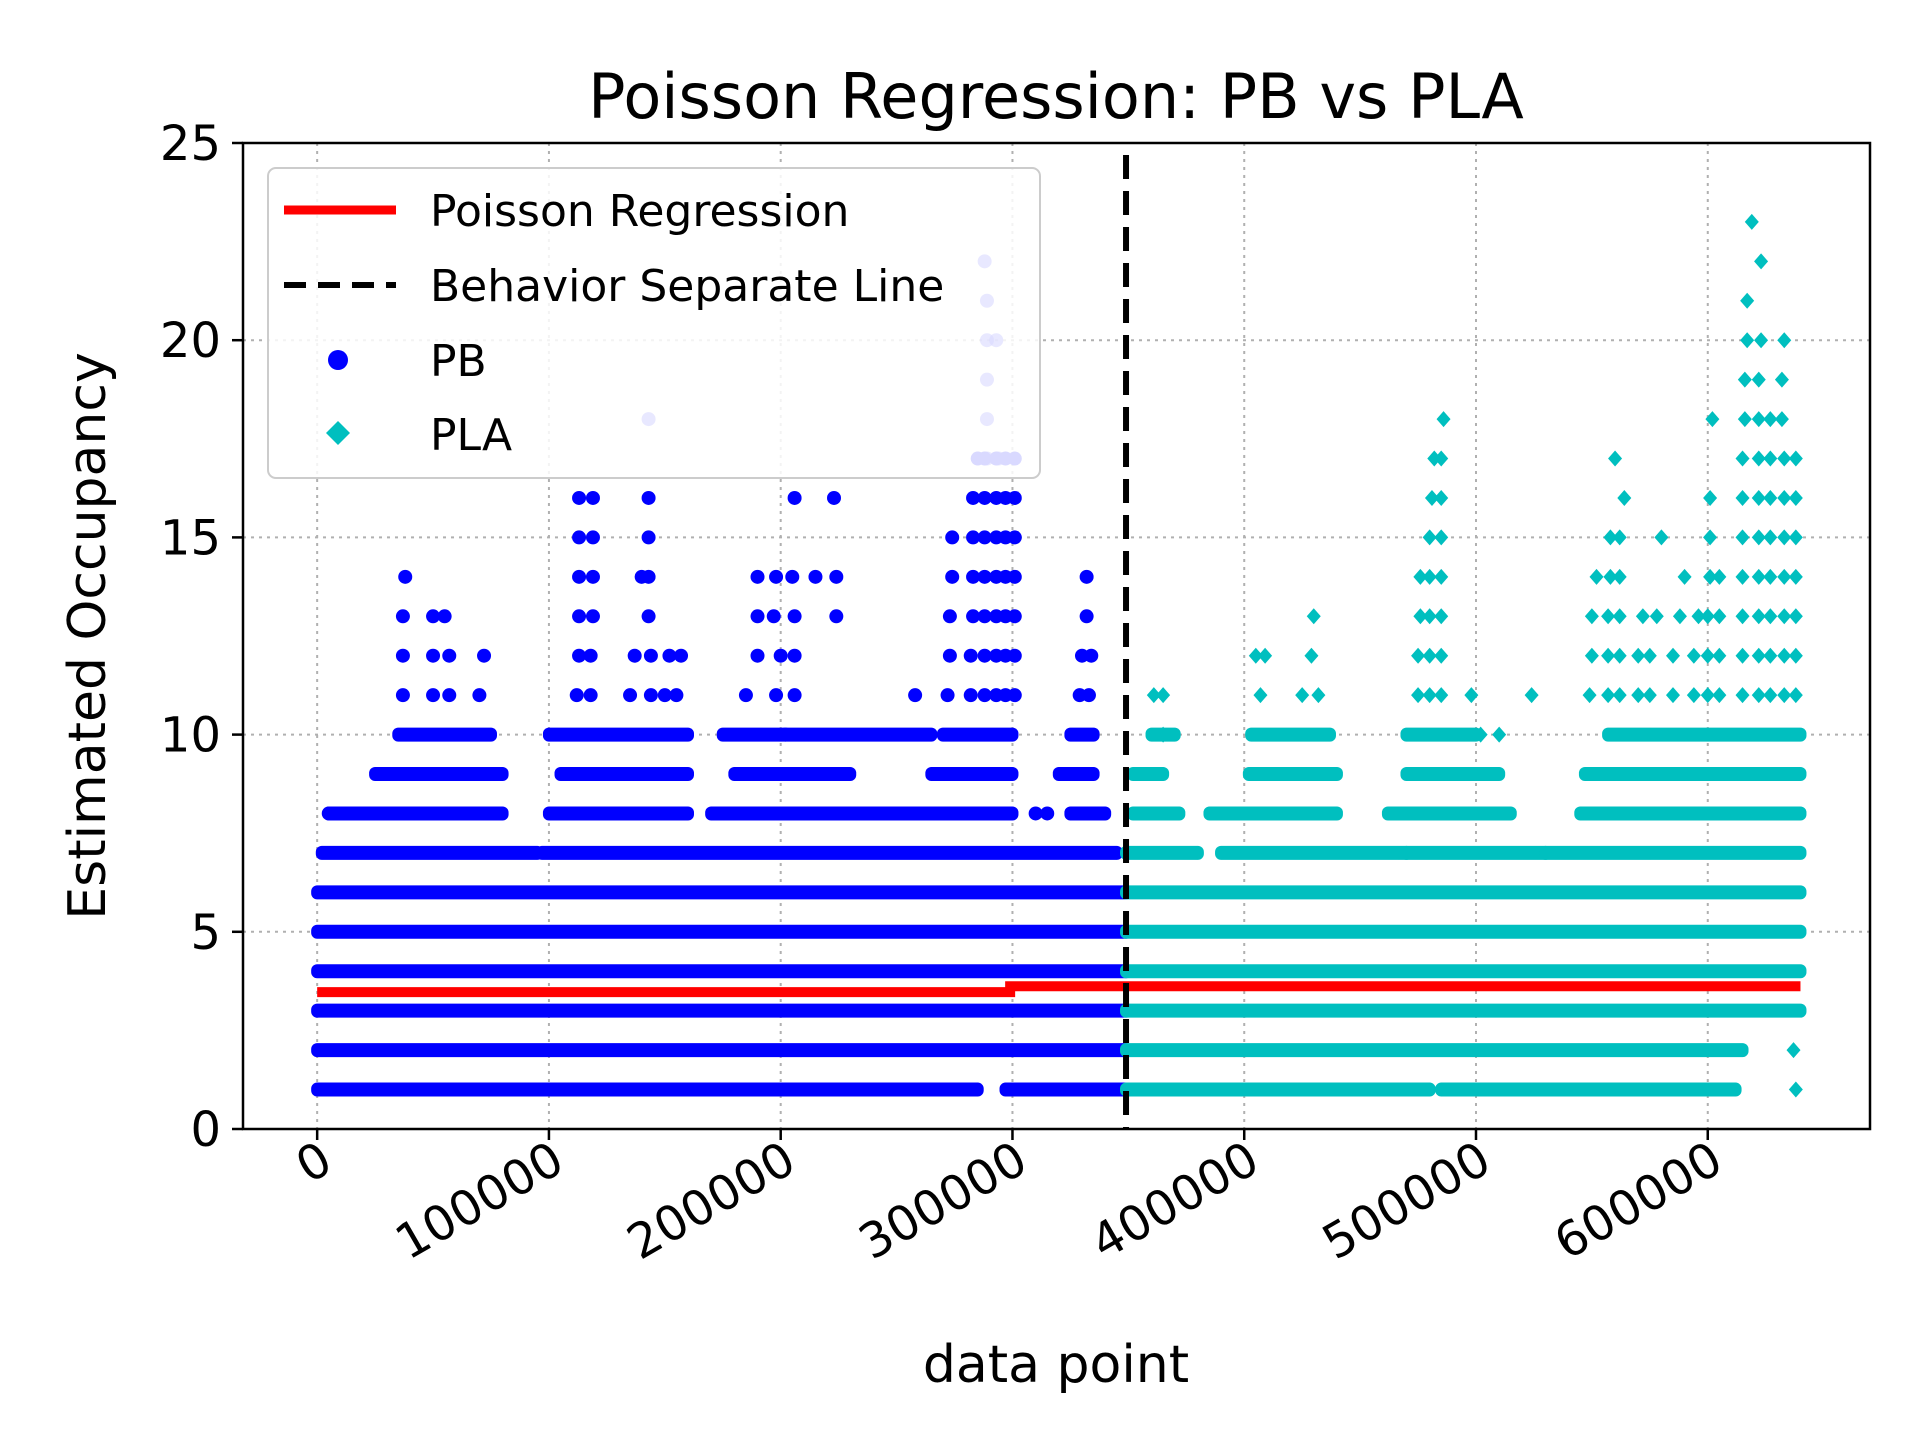  I want to click on y-tick-label: 0, so click(205, 1130).